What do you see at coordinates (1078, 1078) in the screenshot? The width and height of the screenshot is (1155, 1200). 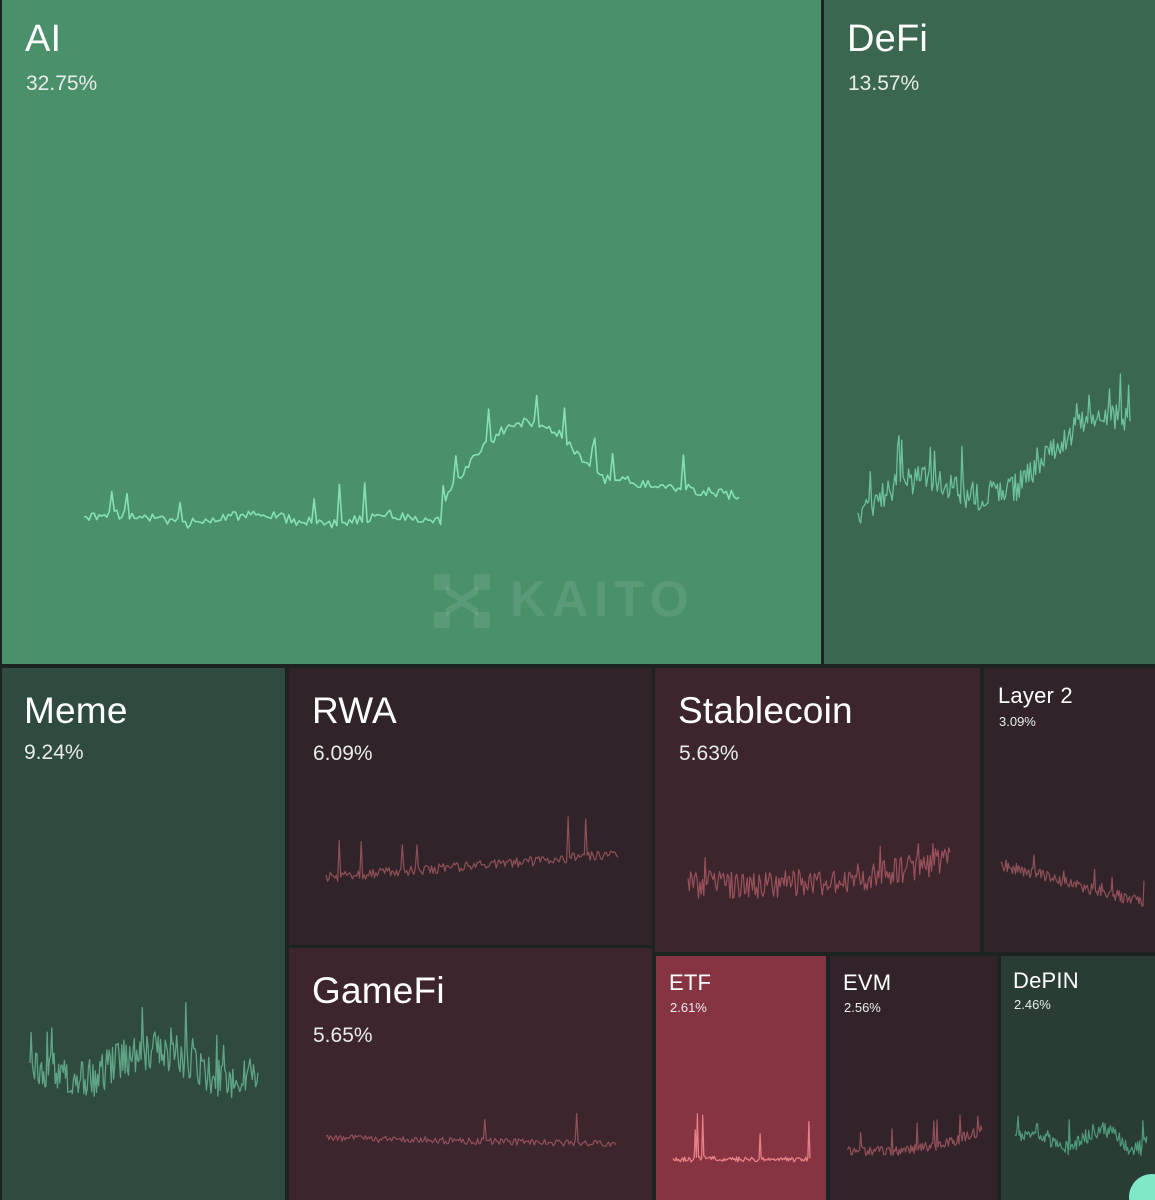 I see `tile-depin: DePIN 2.46%` at bounding box center [1078, 1078].